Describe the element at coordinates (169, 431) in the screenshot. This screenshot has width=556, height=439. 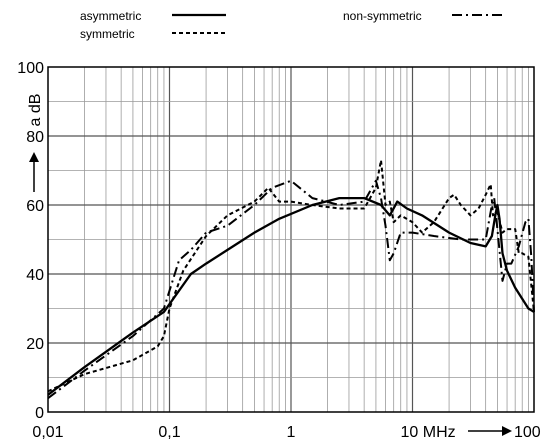
I see `x-tick-label: 0,1` at that location.